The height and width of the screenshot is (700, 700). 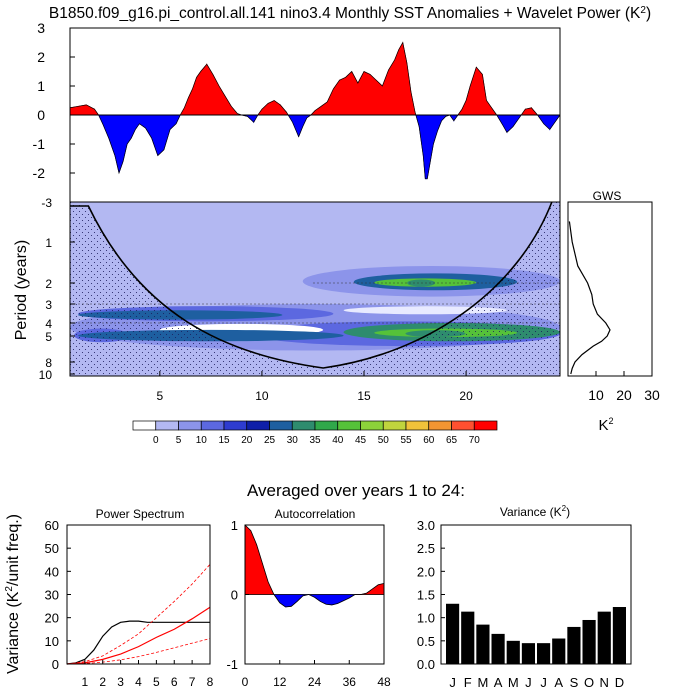 What do you see at coordinates (54, 100) in the screenshot?
I see `sst-anomaly-y-ticks: -2 -1 0 1 2 3` at bounding box center [54, 100].